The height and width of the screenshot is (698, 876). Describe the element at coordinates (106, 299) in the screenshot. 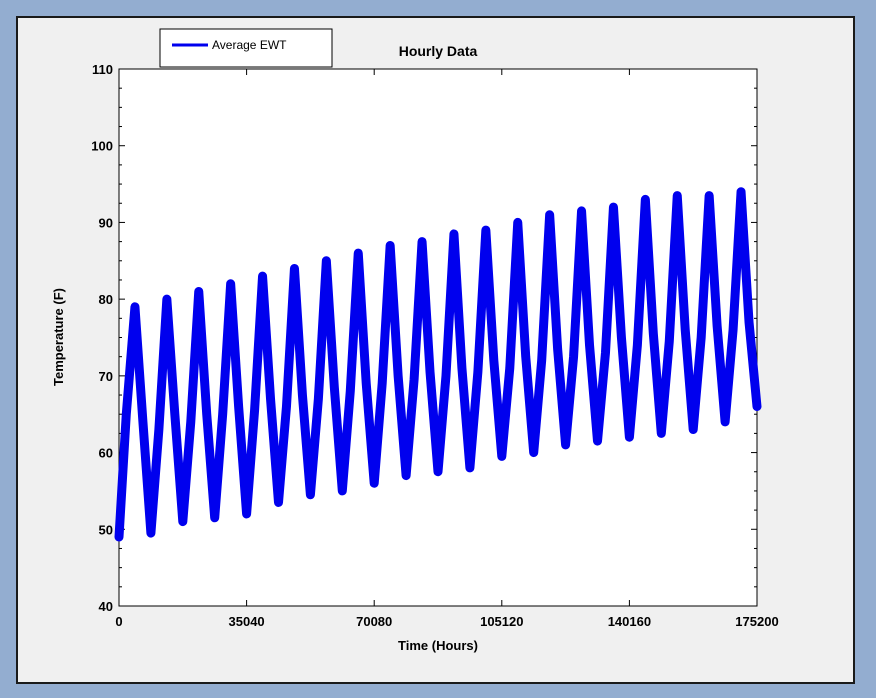

I see `y-tick-label: 80` at that location.